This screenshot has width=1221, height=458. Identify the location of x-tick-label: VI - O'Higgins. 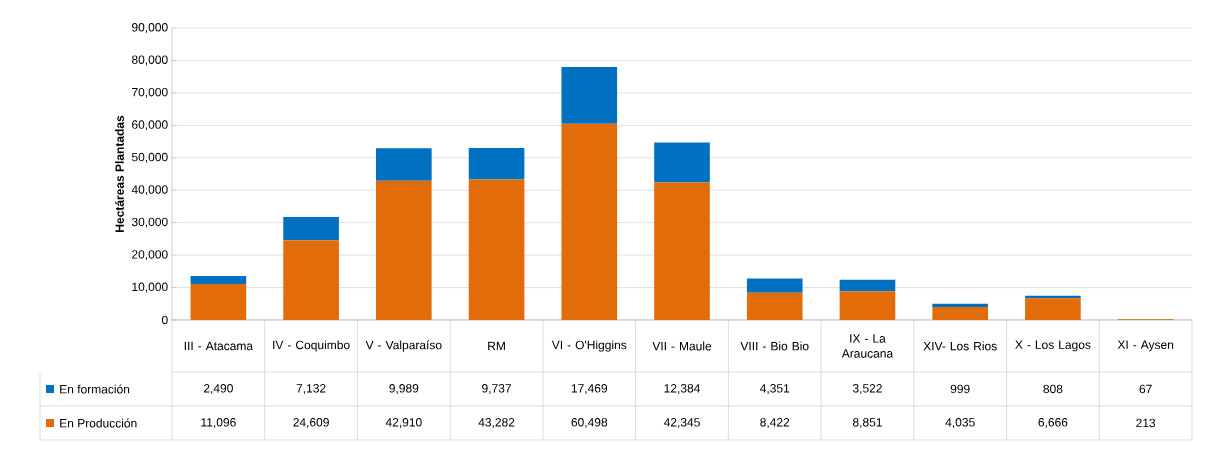
(589, 346).